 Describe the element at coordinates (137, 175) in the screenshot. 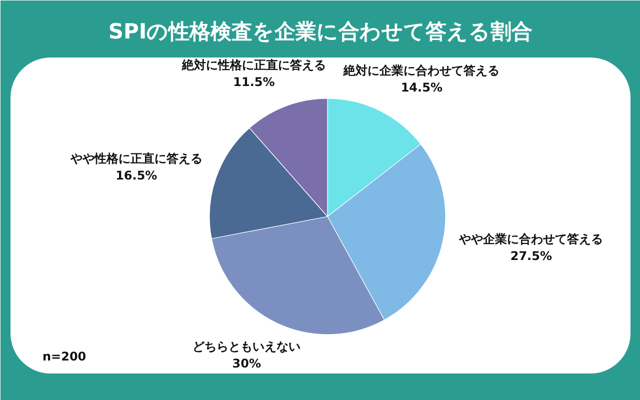

I see `data-label: 16.5%` at that location.